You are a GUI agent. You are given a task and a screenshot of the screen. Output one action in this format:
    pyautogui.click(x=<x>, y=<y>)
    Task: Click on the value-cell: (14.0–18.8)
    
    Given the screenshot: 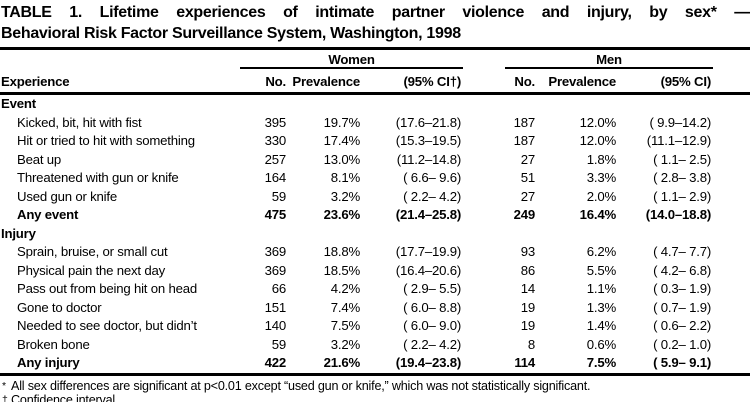 What is the action you would take?
    pyautogui.click(x=678, y=214)
    